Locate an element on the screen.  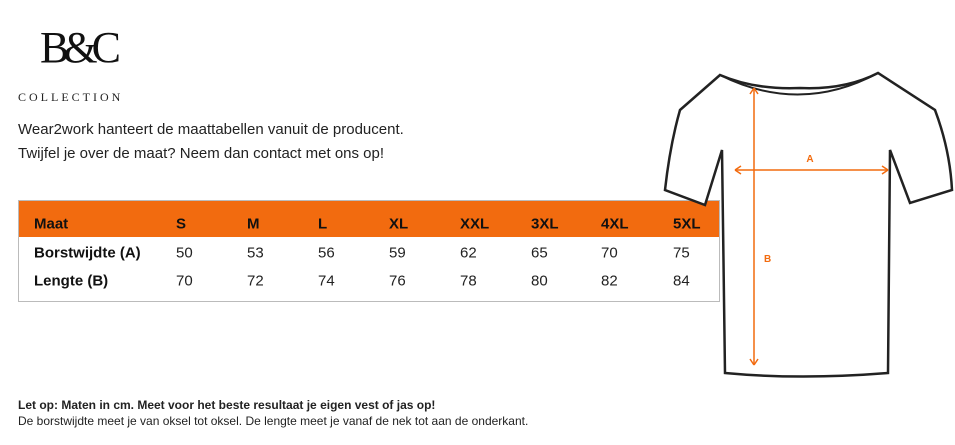
table-cell: 84 is located at coordinates (681, 281).